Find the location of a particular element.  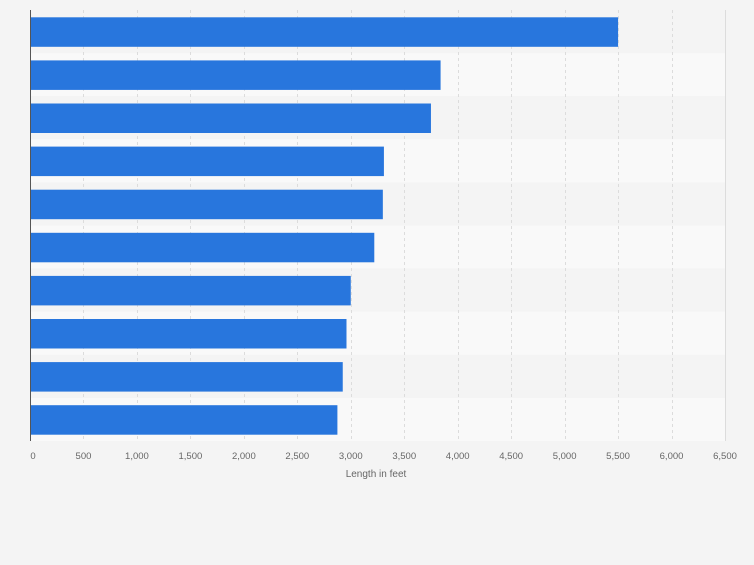

x-tick-label: 2,500 is located at coordinates (297, 456).